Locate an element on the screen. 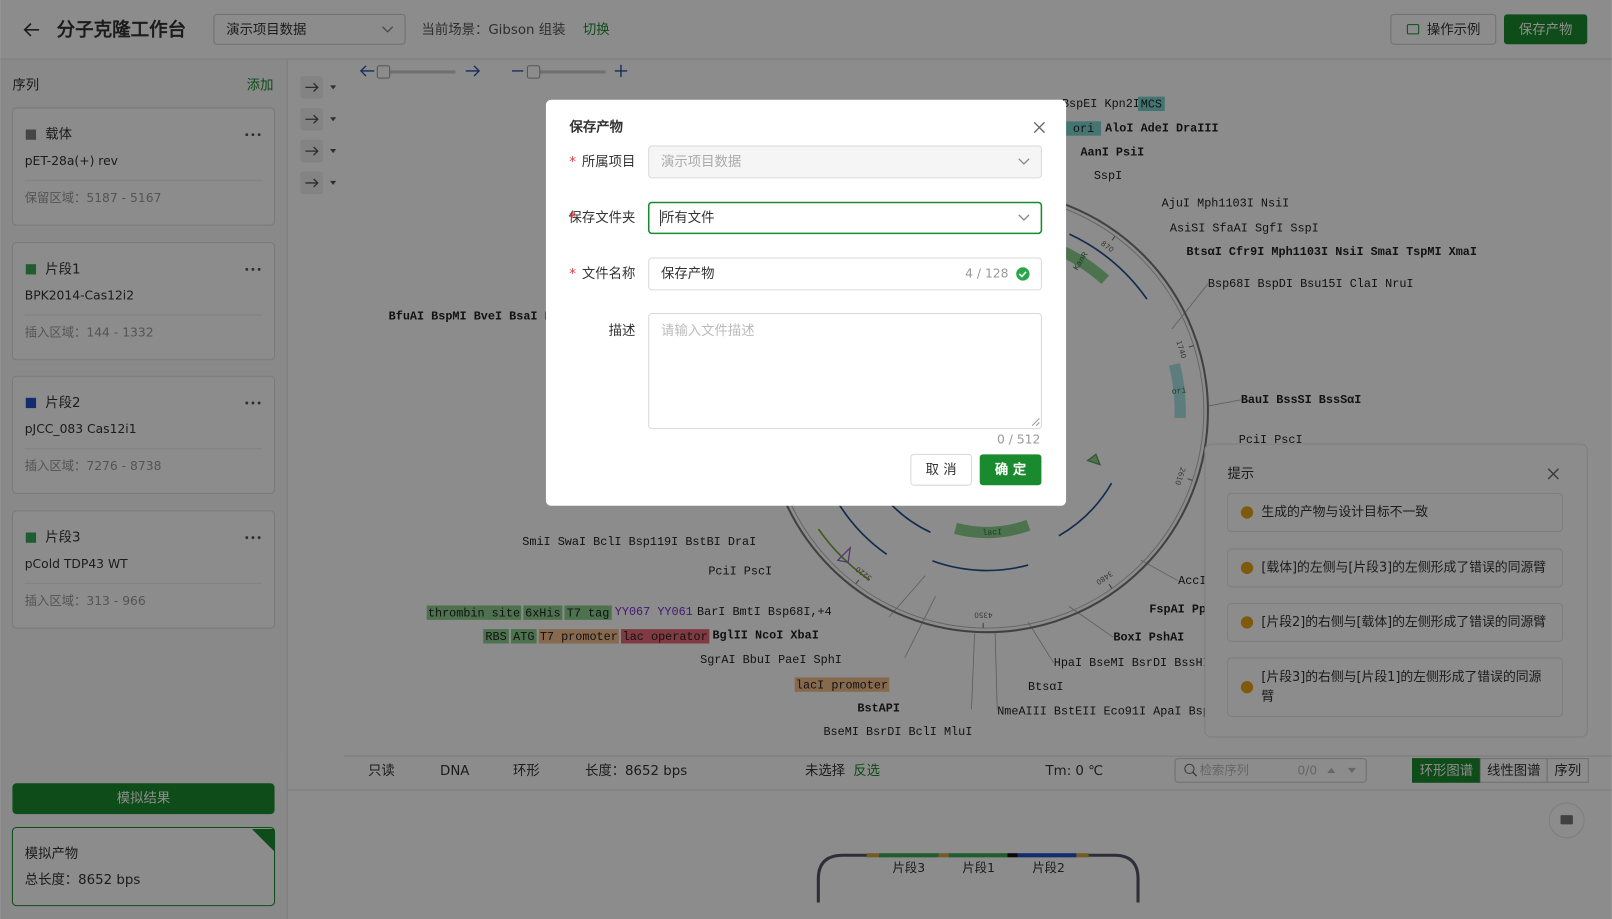 The image size is (1612, 919). warning-icon is located at coordinates (1247, 622).